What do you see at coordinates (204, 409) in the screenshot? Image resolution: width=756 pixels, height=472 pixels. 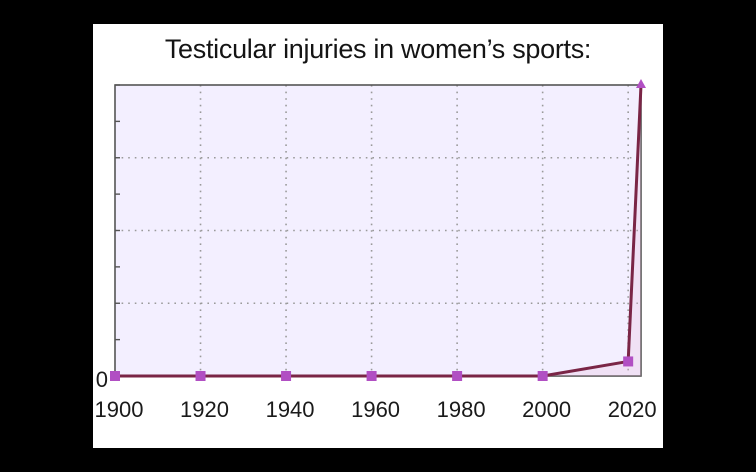 I see `x-tick-label: 1920` at bounding box center [204, 409].